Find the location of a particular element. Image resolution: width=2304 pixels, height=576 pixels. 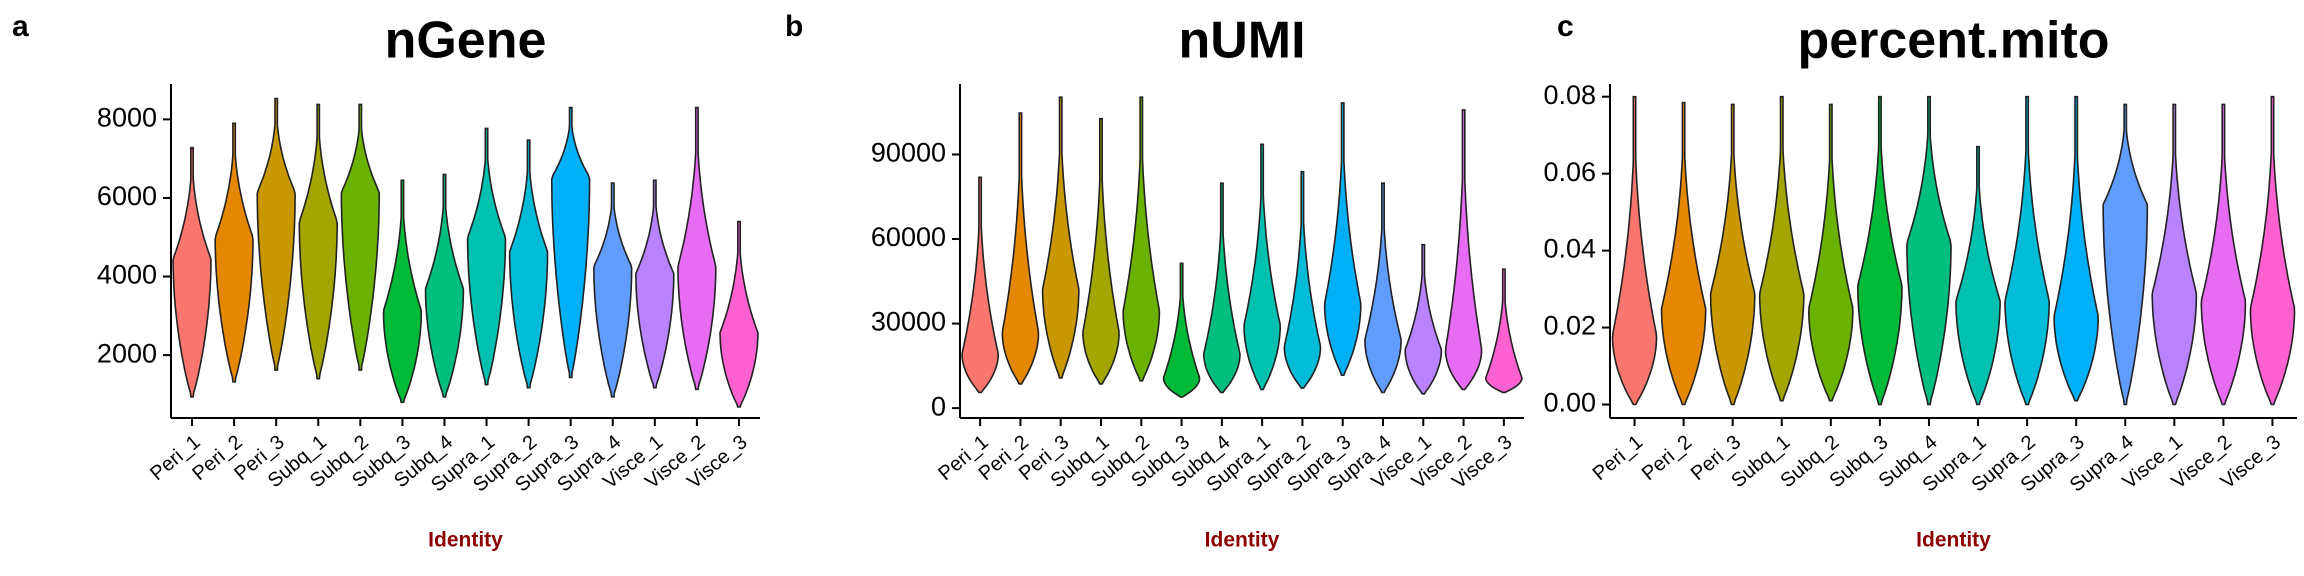

y-tick-label: 60000 is located at coordinates (908, 237).